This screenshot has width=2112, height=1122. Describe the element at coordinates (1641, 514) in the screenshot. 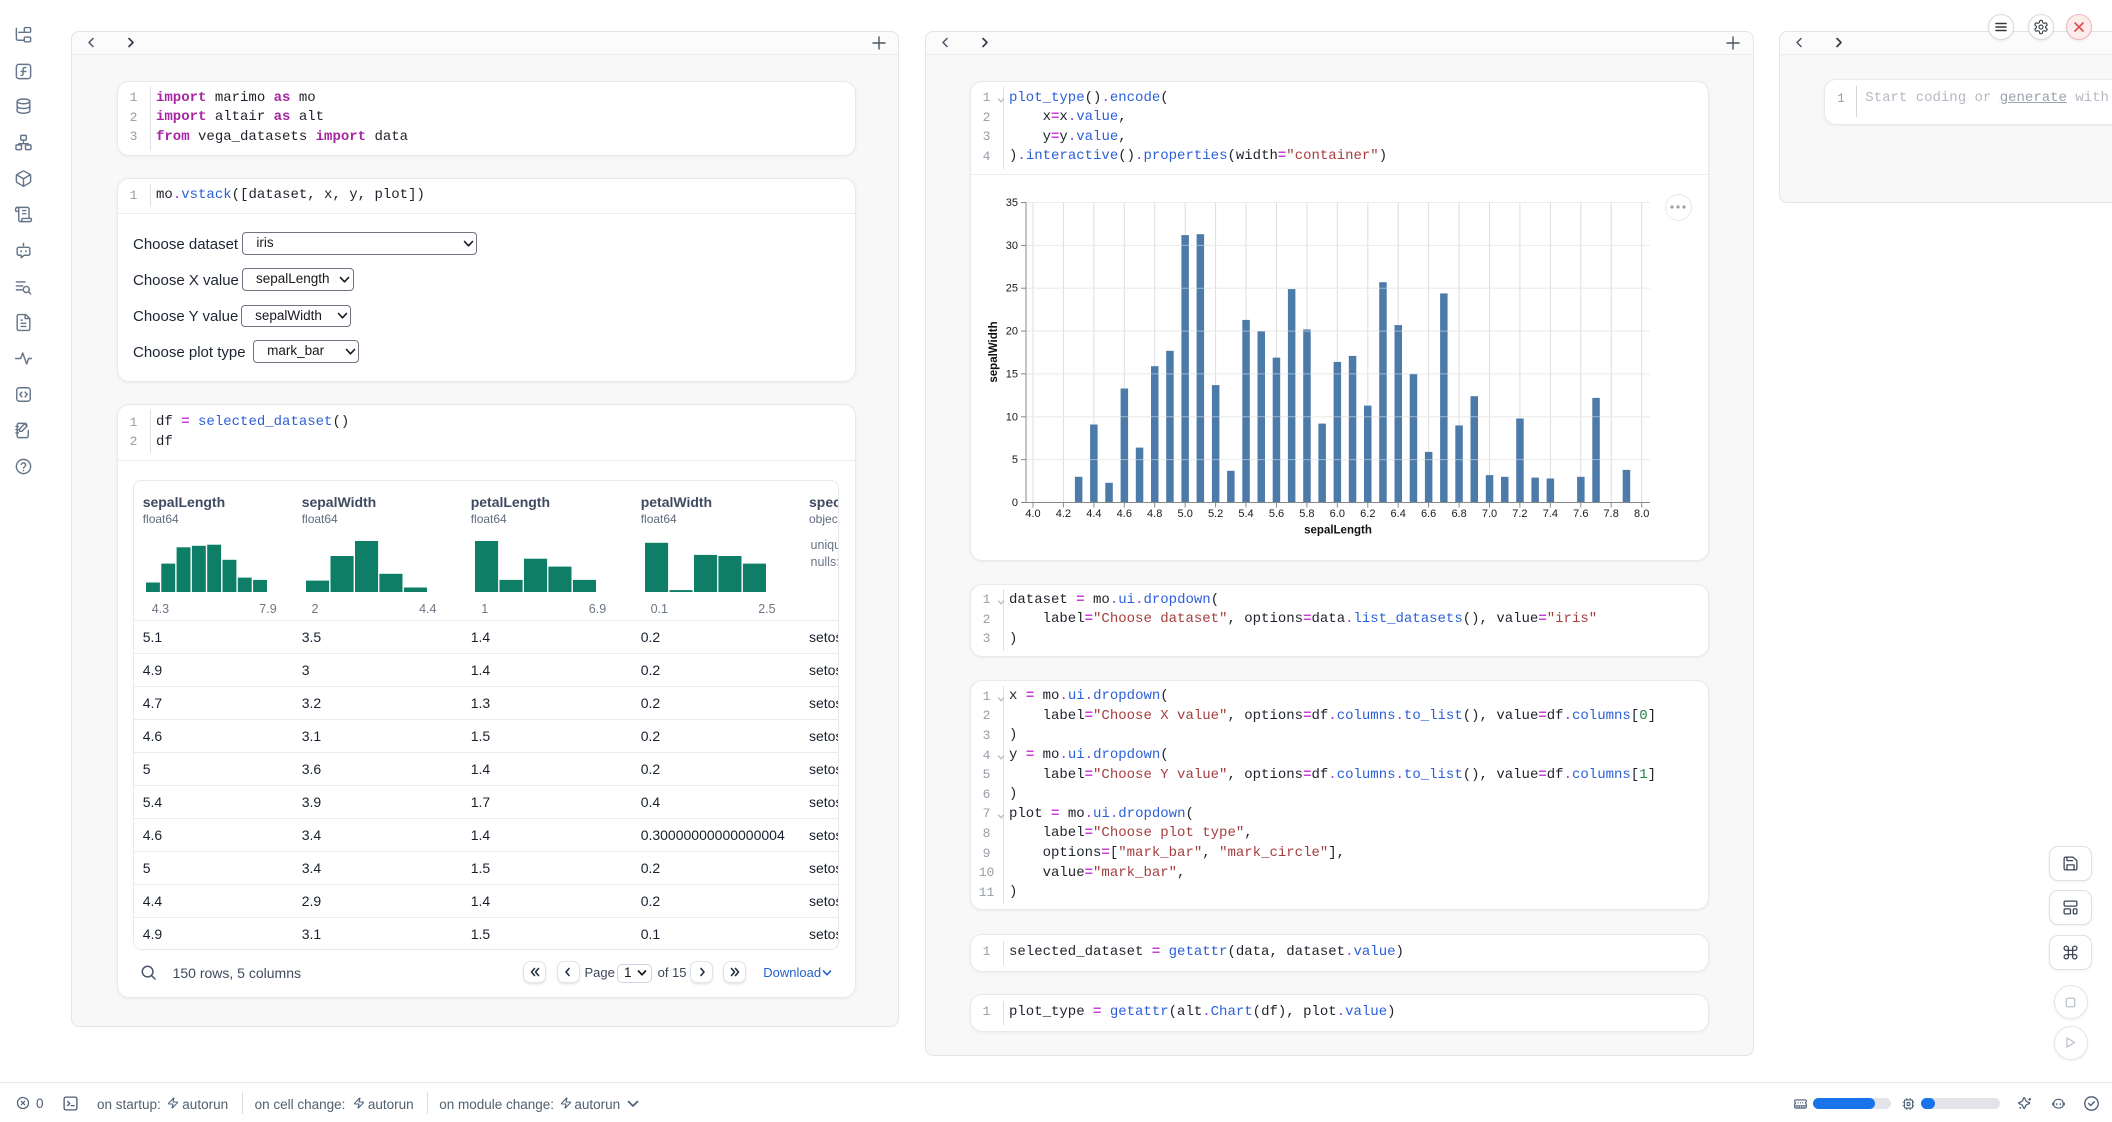

I see `svg-text: 8.0` at that location.